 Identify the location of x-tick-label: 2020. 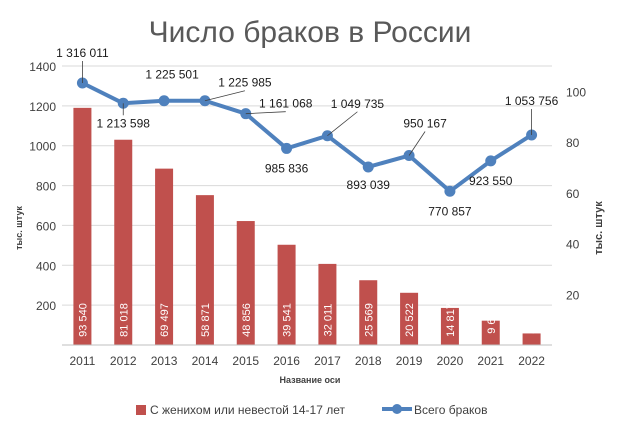
(450, 361).